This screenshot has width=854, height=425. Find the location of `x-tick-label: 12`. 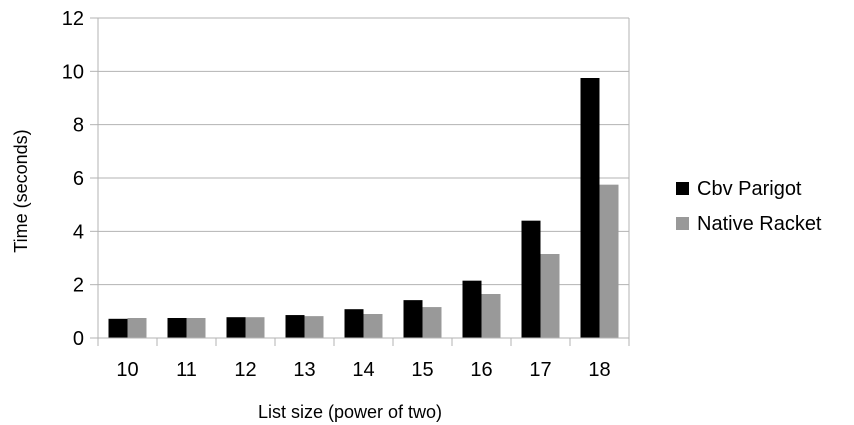

x-tick-label: 12 is located at coordinates (245, 370).